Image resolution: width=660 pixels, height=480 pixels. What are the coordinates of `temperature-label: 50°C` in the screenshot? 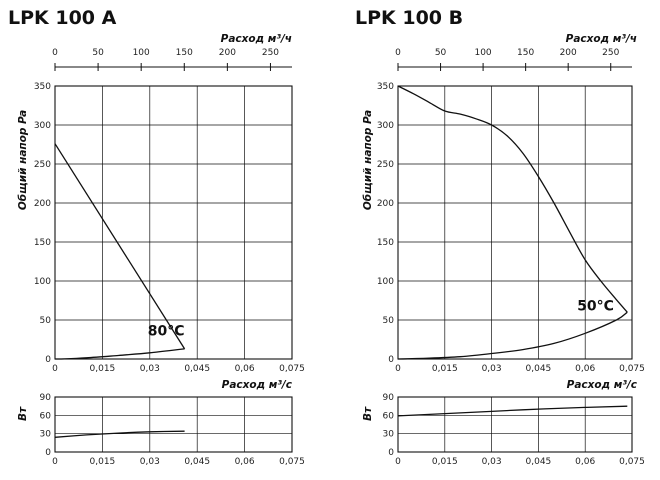 It's located at (595, 307).